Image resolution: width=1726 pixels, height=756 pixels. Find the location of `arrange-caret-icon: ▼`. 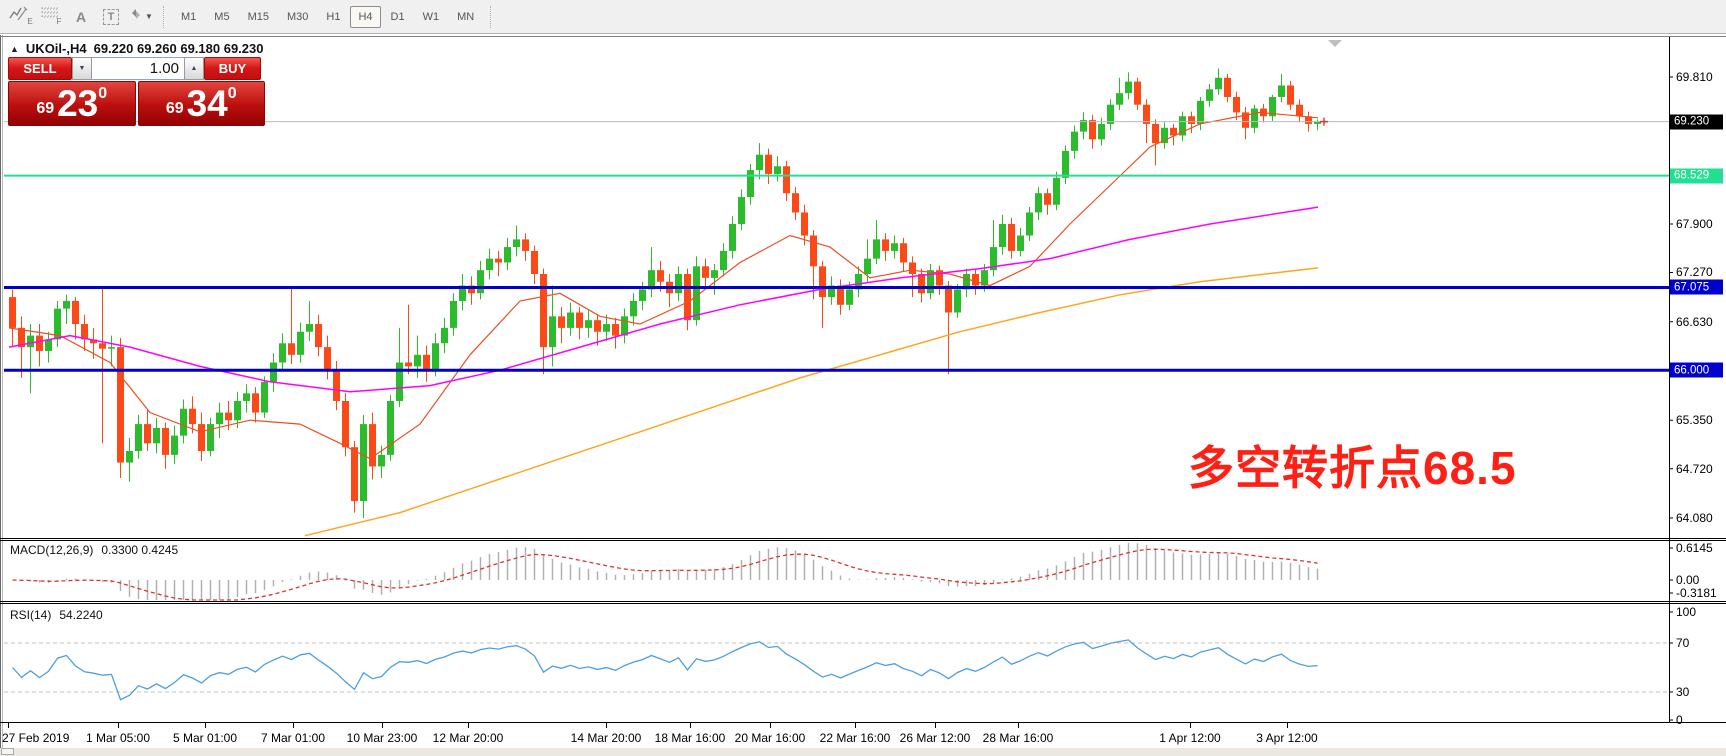

arrange-caret-icon: ▼ is located at coordinates (149, 16).